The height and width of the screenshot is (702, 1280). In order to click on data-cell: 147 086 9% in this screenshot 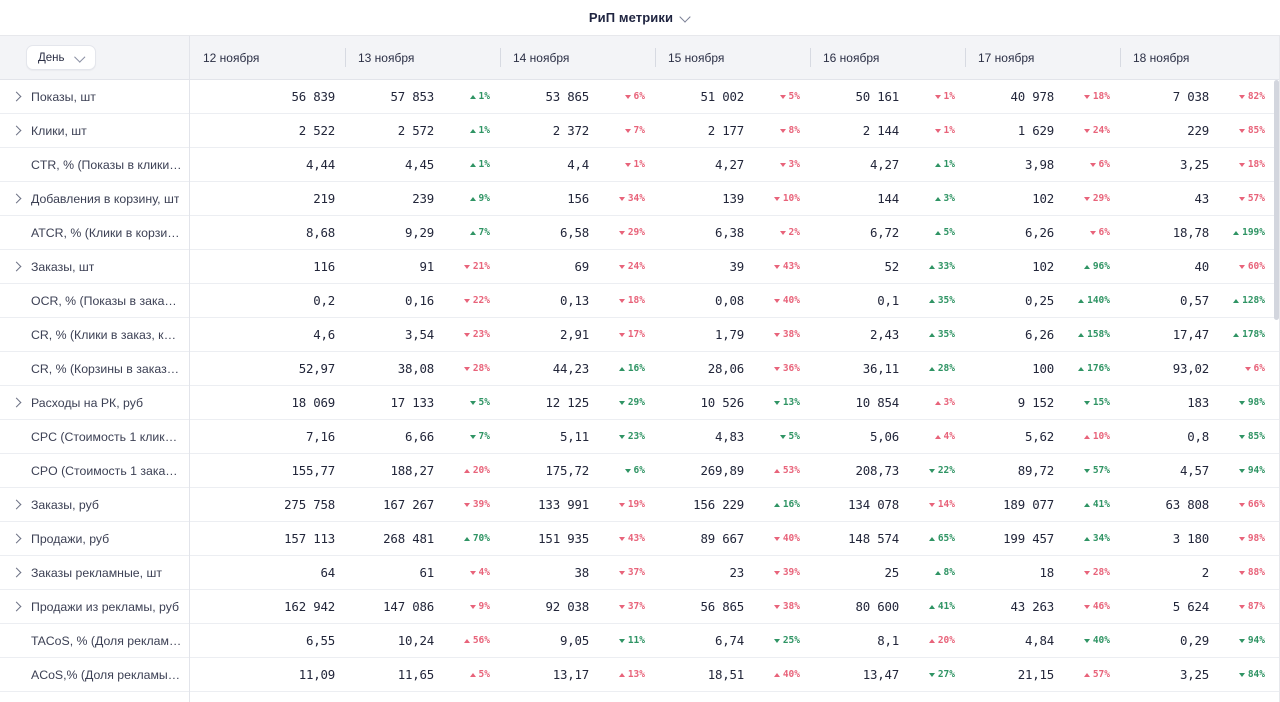, I will do `click(422, 606)`.